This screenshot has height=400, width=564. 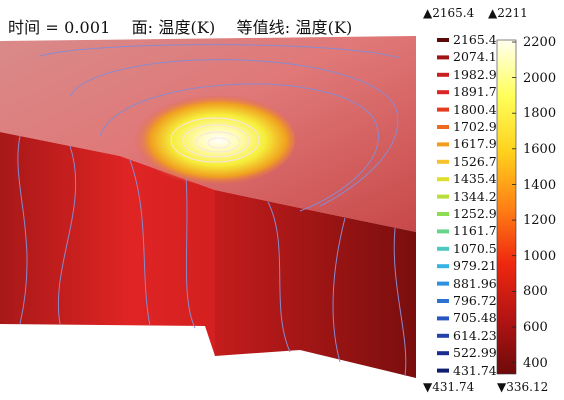 What do you see at coordinates (475, 196) in the screenshot?
I see `legend-label: 1344.2` at bounding box center [475, 196].